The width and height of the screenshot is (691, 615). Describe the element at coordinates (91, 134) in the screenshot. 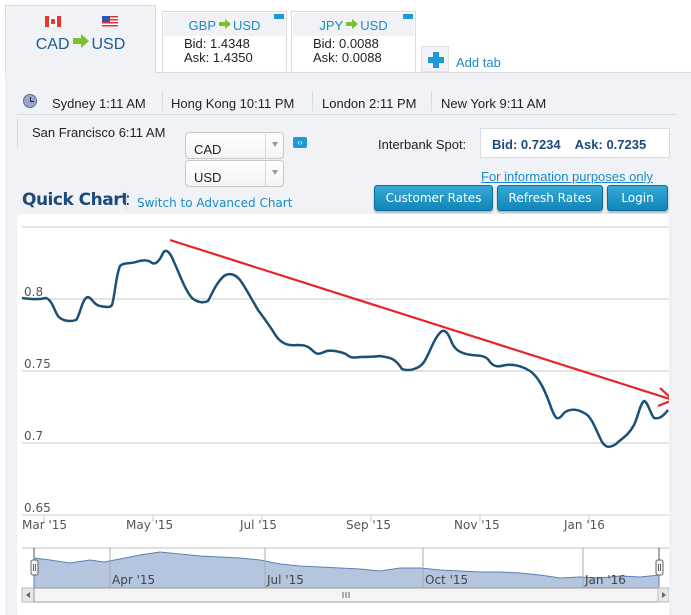

I see `clock-san-francisco: San Francisco 6:11 AM` at that location.